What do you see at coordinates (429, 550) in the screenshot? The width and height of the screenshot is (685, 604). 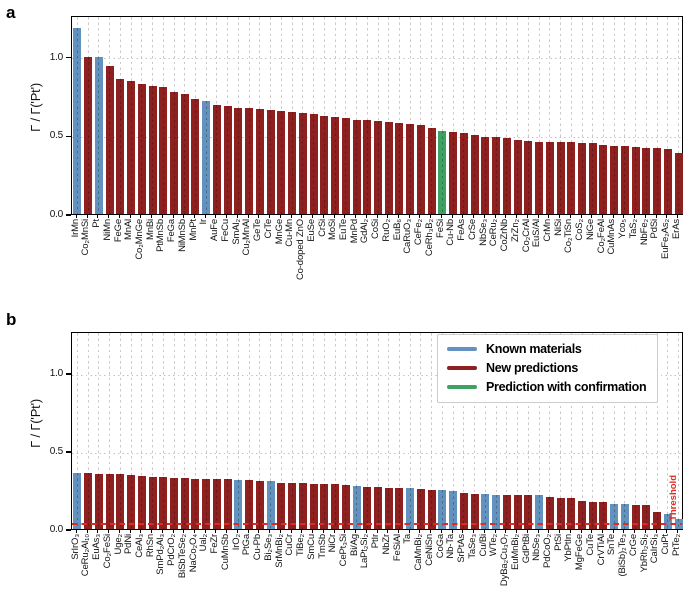 I see `x-tick-label: CeNiSn` at bounding box center [429, 550].